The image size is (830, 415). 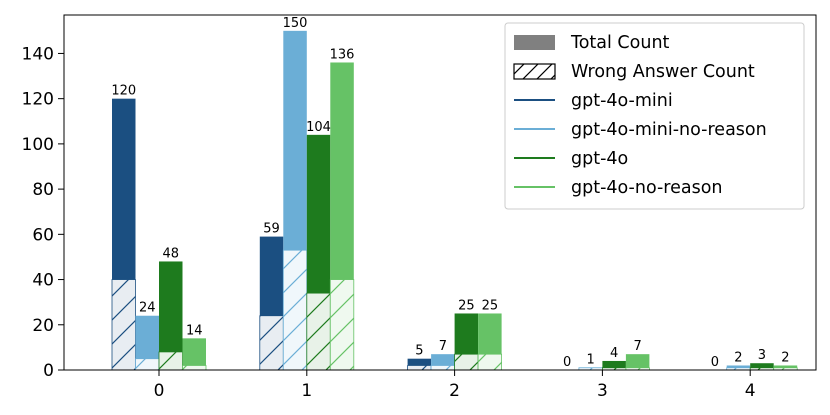 I want to click on data-label-gpt-4o-mini-1: 59, so click(x=271, y=229).